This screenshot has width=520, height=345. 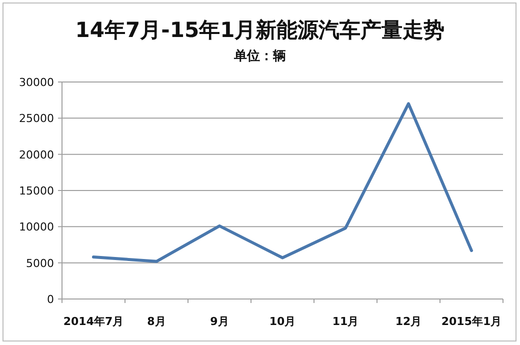 I want to click on x-tick-label: 8月, so click(x=156, y=321).